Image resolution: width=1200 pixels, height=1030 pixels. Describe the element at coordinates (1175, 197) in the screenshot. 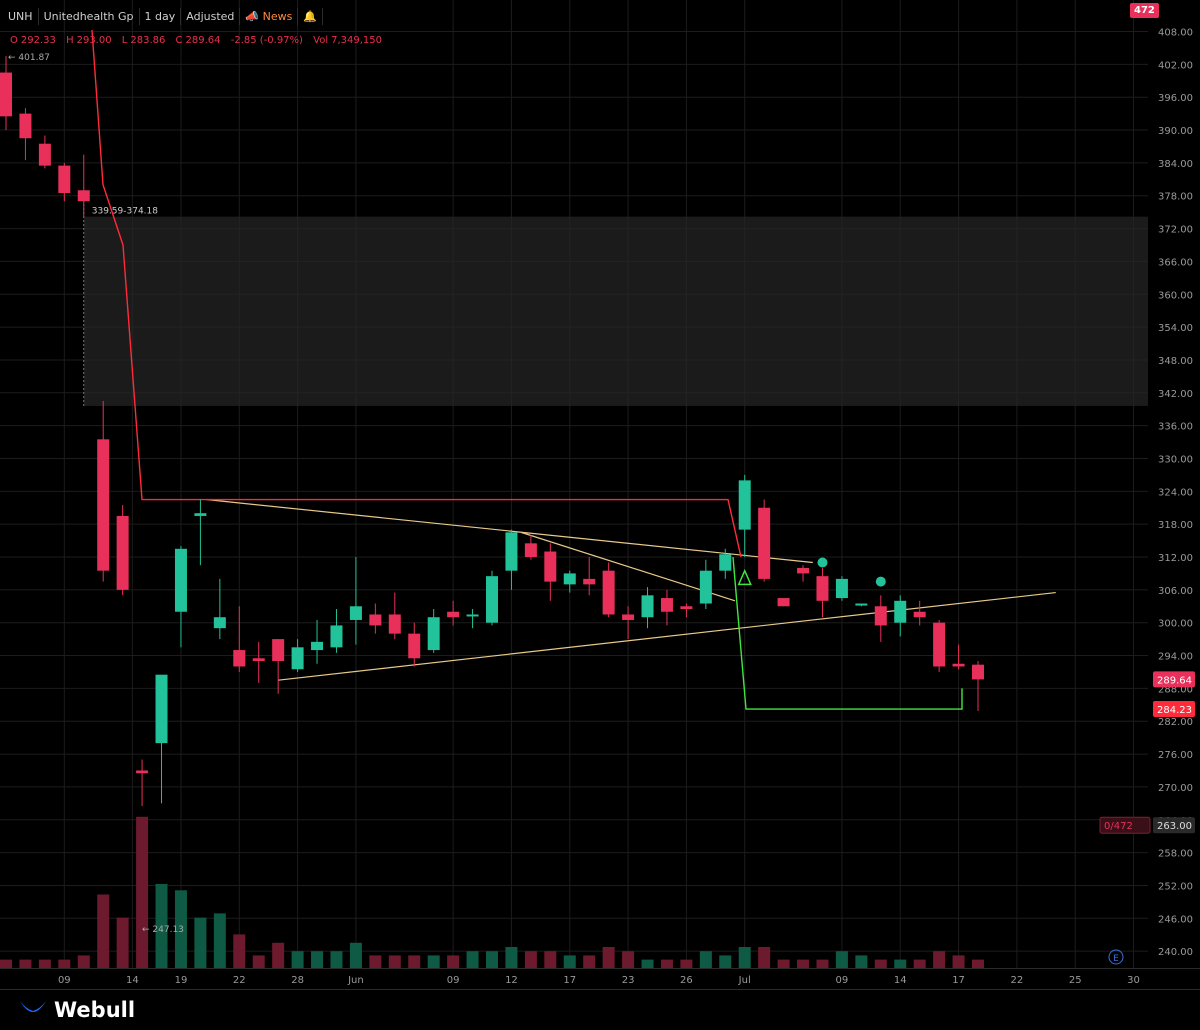

I see `y-tick-label: 378.00` at that location.